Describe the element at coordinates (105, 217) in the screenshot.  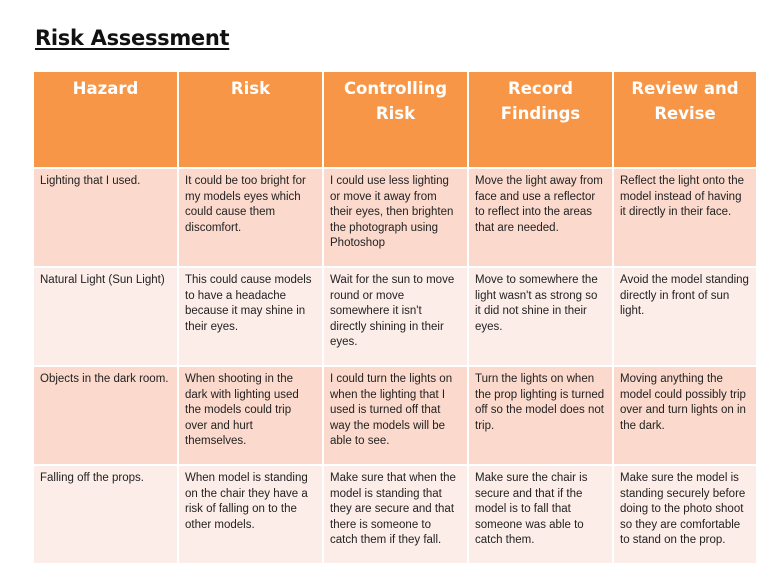
I see `cell-hazard: Lighting that I used.` at that location.